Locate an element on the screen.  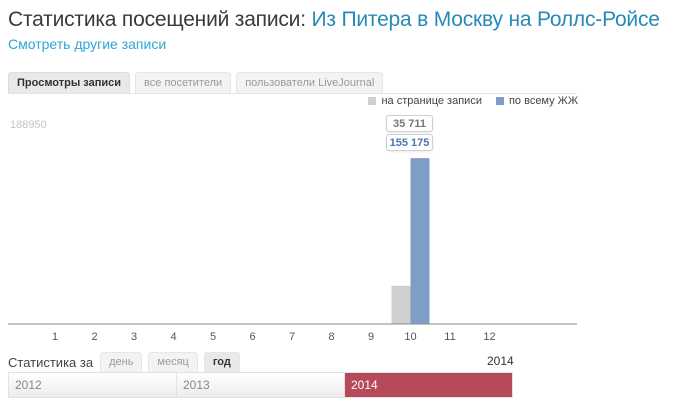
period-label: Статистика за is located at coordinates (51, 362).